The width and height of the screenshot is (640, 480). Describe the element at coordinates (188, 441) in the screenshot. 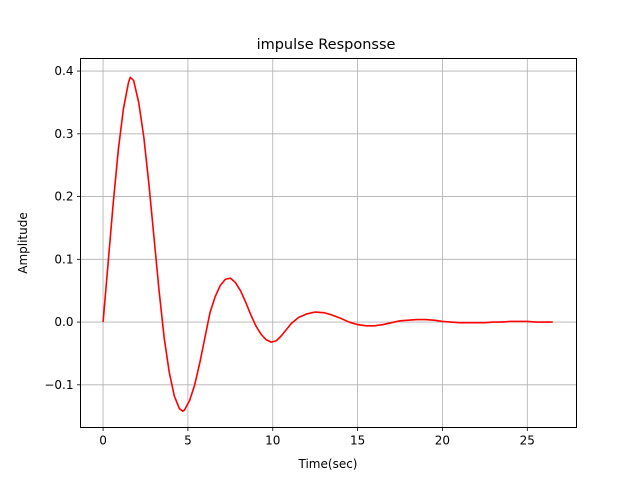

I see `x-tick-label: 5` at that location.